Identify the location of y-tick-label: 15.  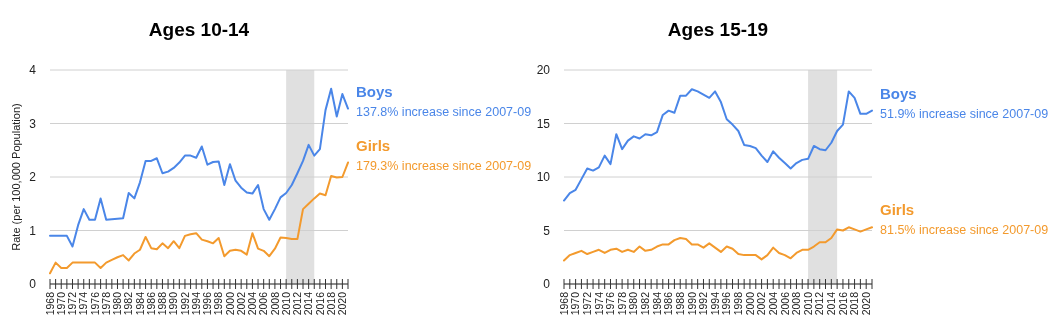
(543, 123).